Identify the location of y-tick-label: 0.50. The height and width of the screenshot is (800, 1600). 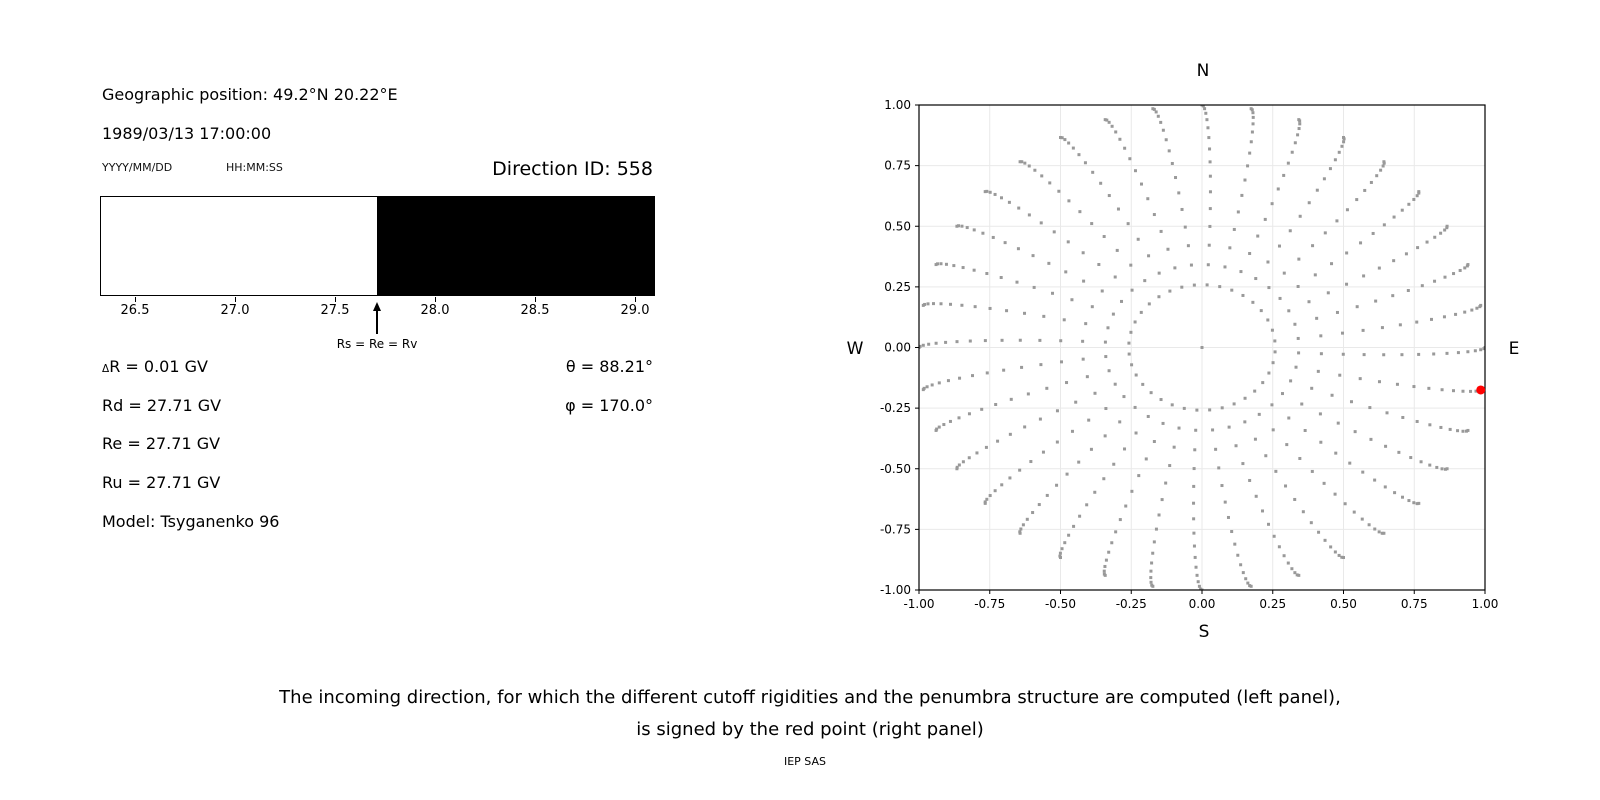
(897, 226).